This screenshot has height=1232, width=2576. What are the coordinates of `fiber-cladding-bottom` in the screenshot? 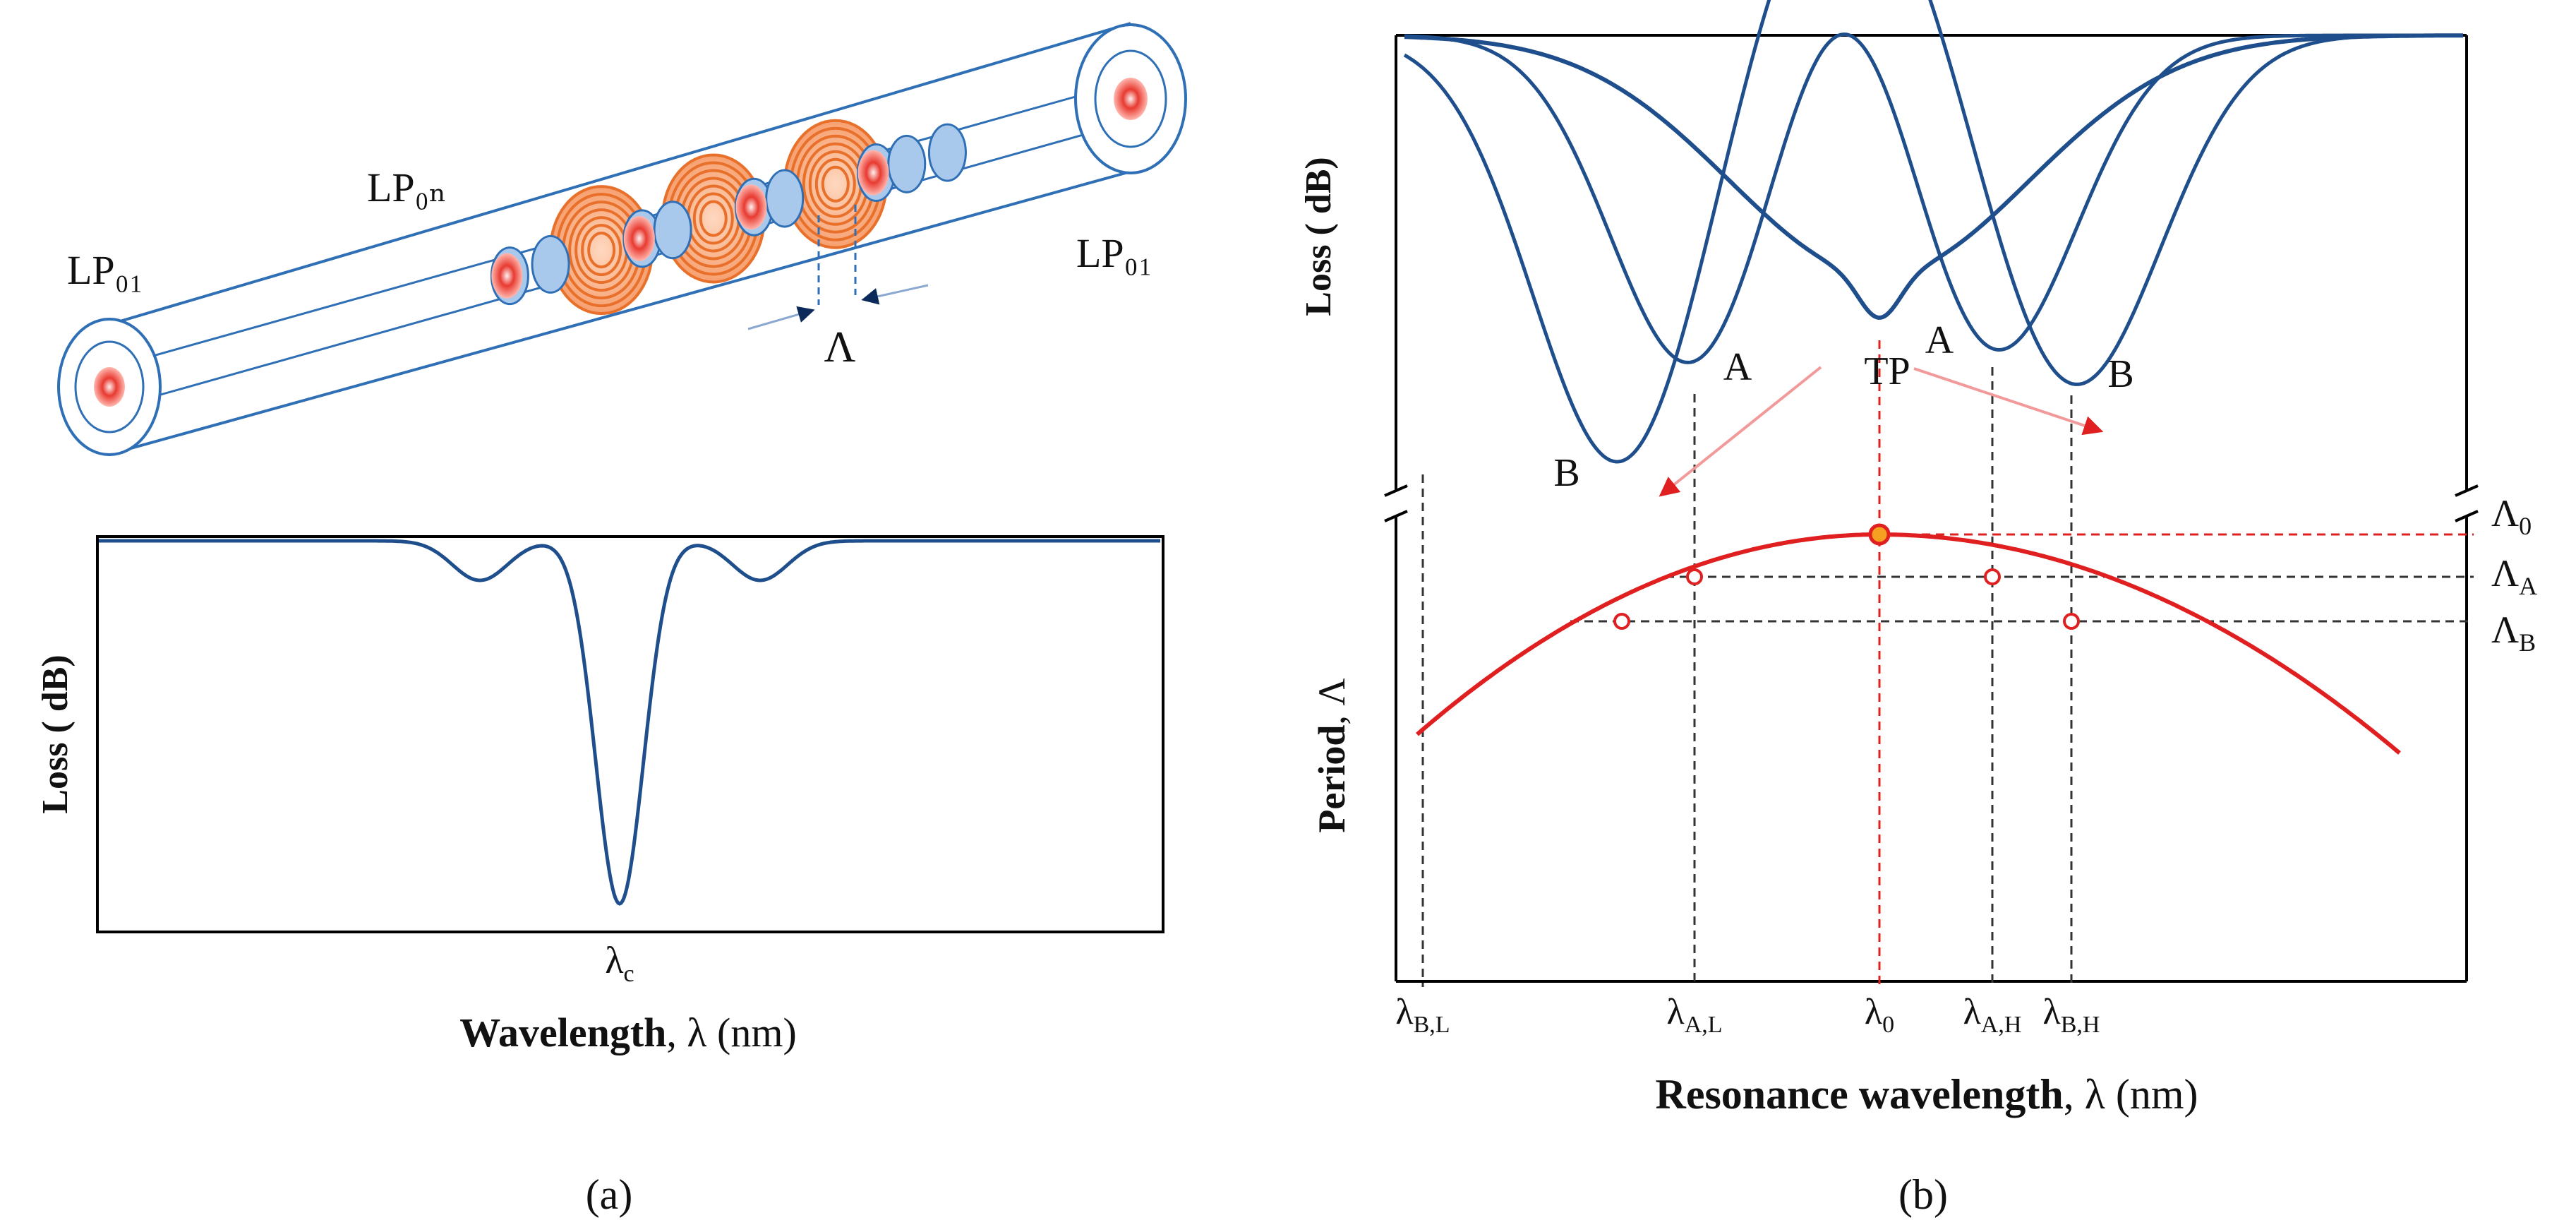 It's located at (621, 312).